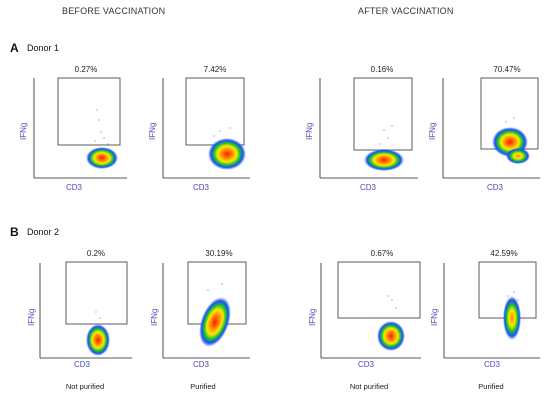 The height and width of the screenshot is (400, 550). Describe the element at coordinates (43, 232) in the screenshot. I see `donor-label-b: Donor 2` at that location.